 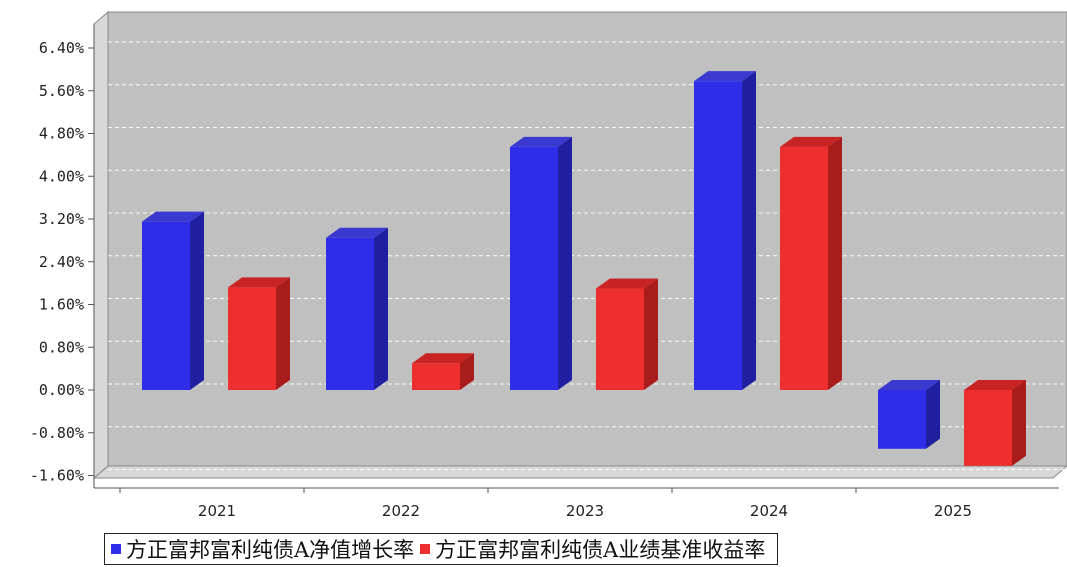 What do you see at coordinates (401, 511) in the screenshot?
I see `x-tick-label: 2022` at bounding box center [401, 511].